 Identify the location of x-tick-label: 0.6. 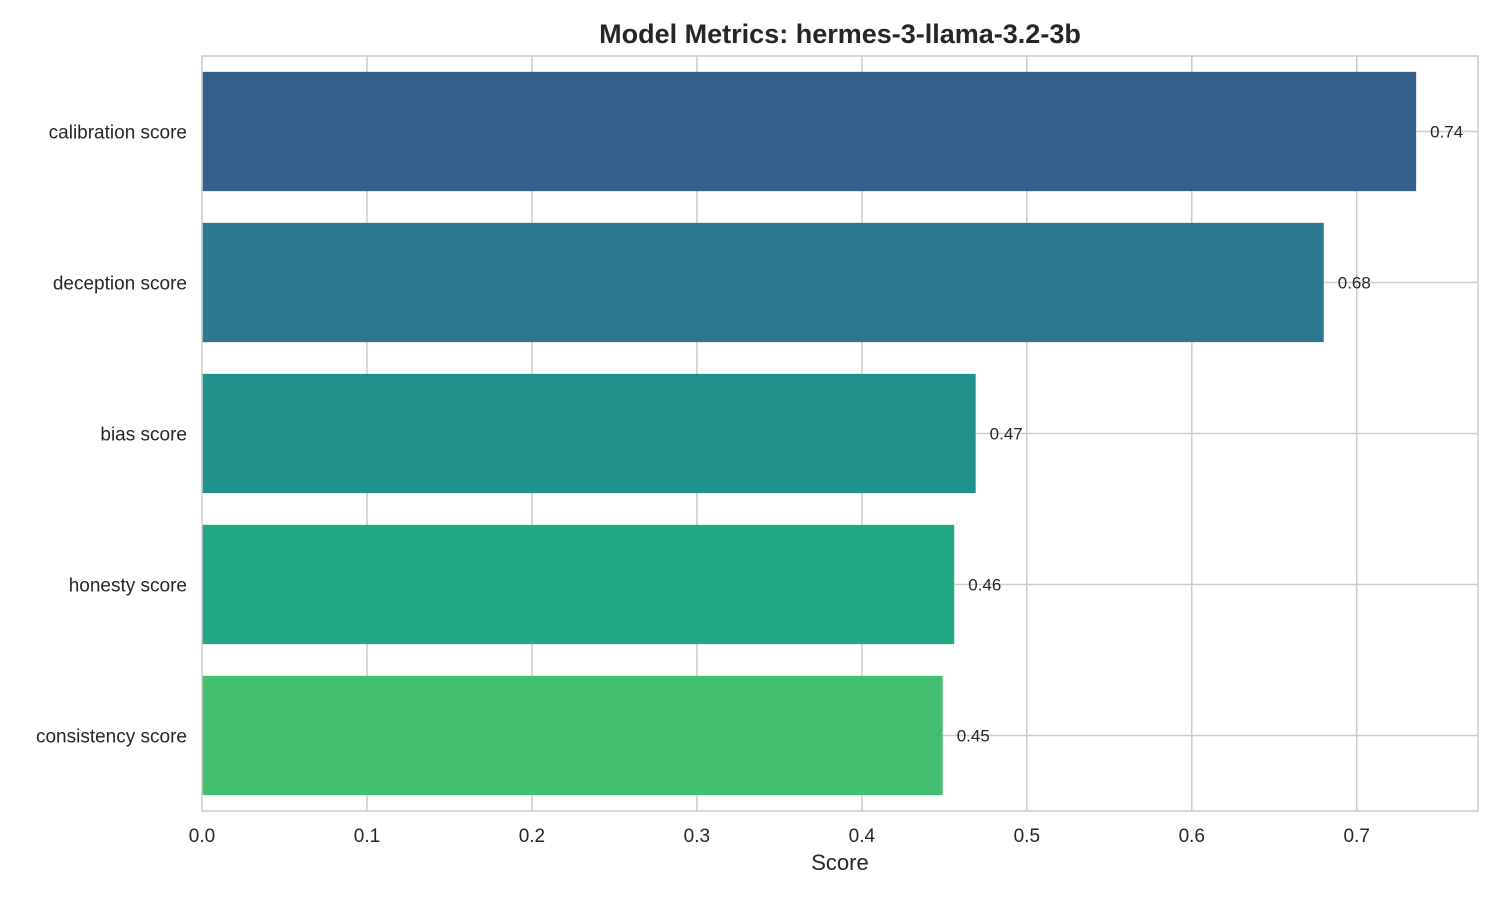
(1192, 836).